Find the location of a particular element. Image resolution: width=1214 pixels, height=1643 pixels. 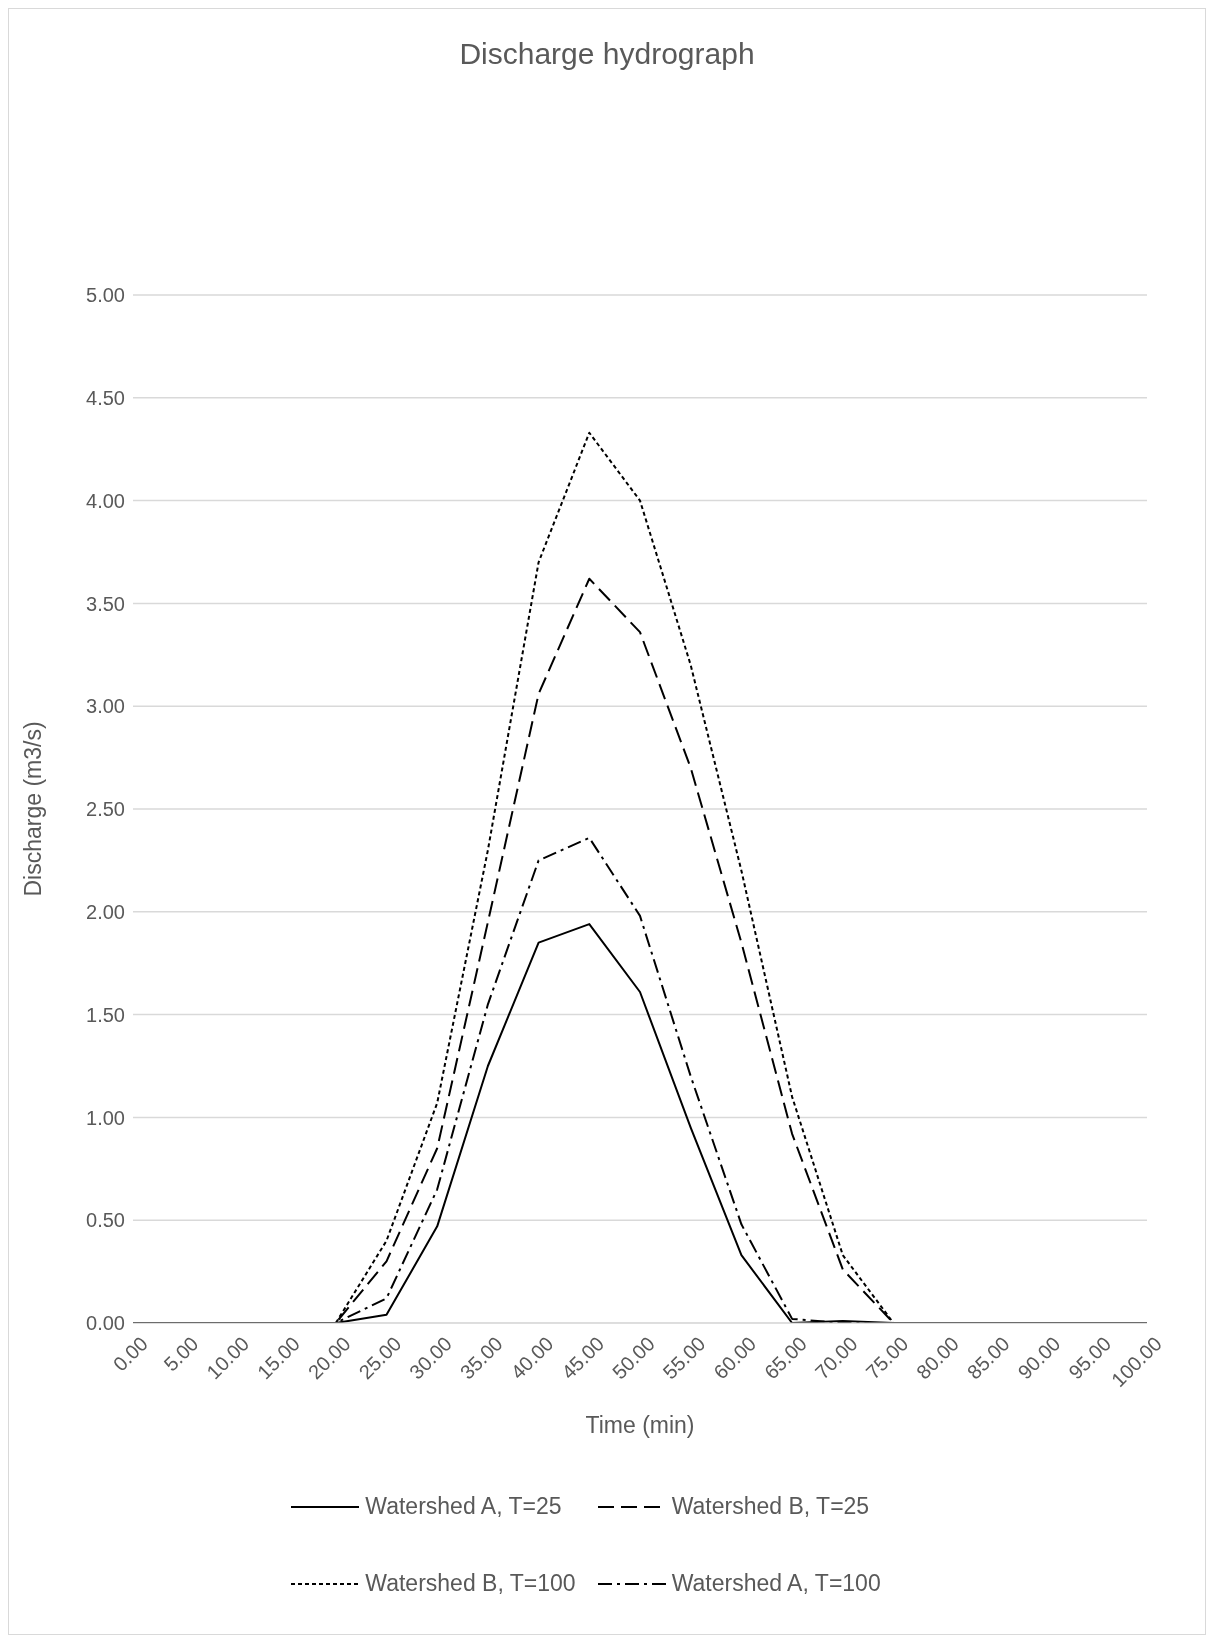

y-tick-label: 0.00 is located at coordinates (105, 1323).